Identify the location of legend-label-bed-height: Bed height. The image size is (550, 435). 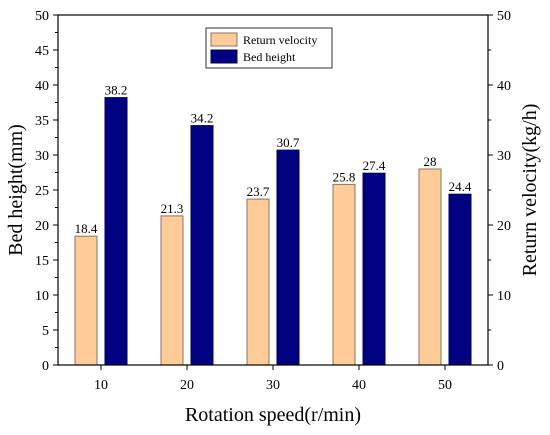
(269, 57).